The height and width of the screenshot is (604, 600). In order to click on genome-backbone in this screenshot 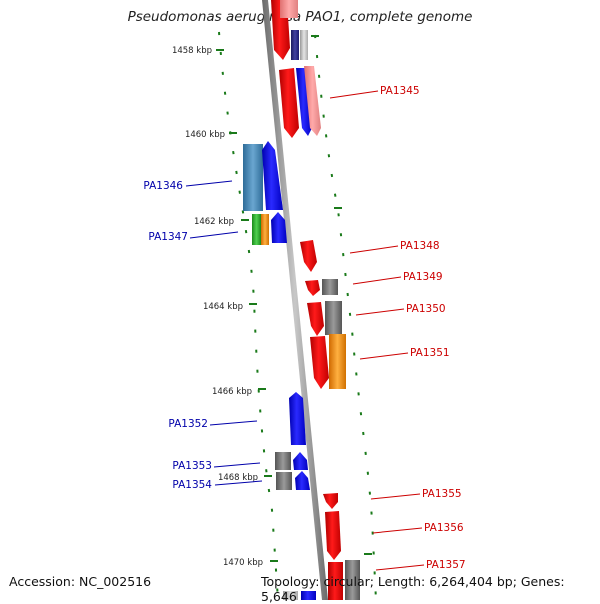, I will do `click(295, 300)`.